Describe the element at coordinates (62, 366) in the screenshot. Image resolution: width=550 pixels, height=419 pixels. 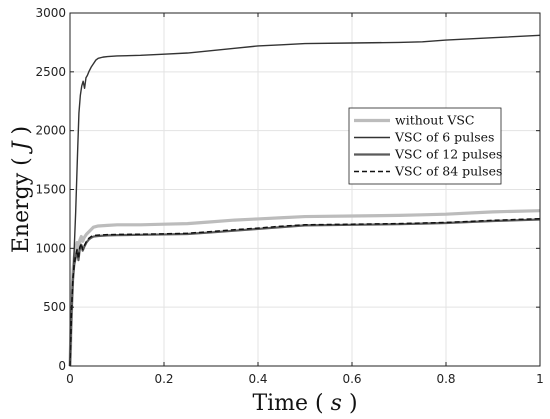
I see `y-tick-label: 0` at that location.